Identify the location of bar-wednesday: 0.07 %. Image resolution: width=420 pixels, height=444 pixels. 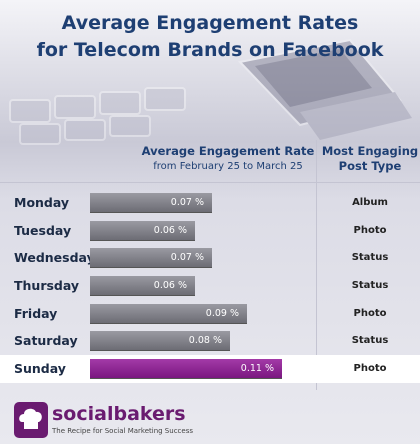
(151, 258).